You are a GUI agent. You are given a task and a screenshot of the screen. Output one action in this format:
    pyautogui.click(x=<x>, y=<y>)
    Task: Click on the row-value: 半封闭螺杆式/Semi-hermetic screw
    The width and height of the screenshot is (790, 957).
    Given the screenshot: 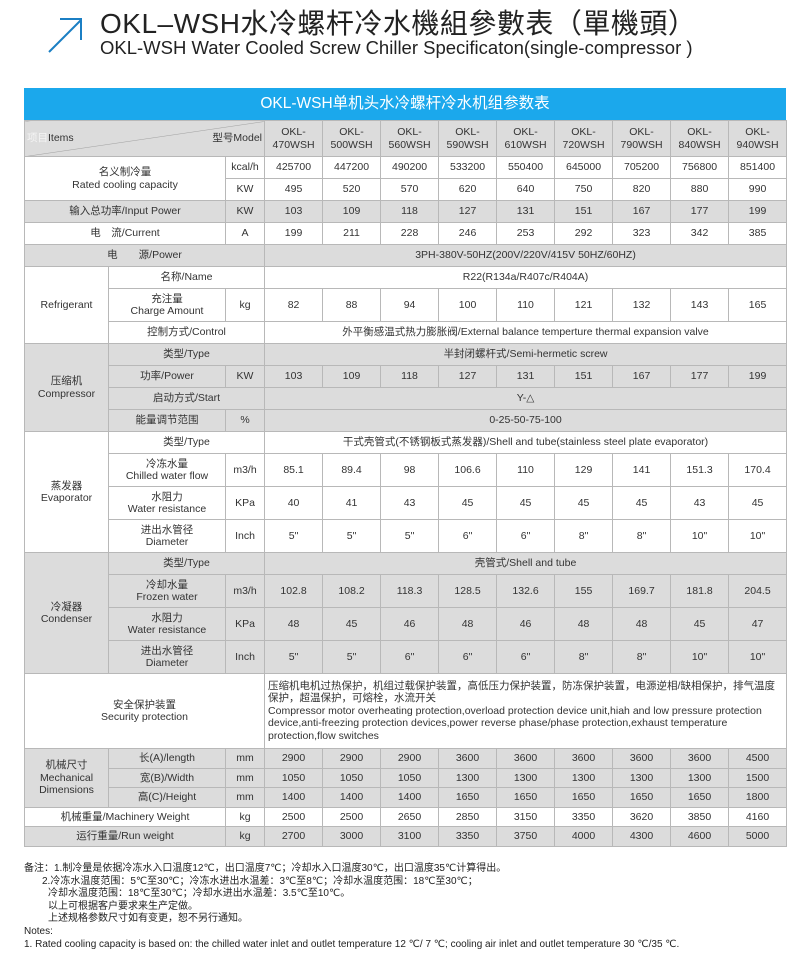 What is the action you would take?
    pyautogui.click(x=526, y=354)
    